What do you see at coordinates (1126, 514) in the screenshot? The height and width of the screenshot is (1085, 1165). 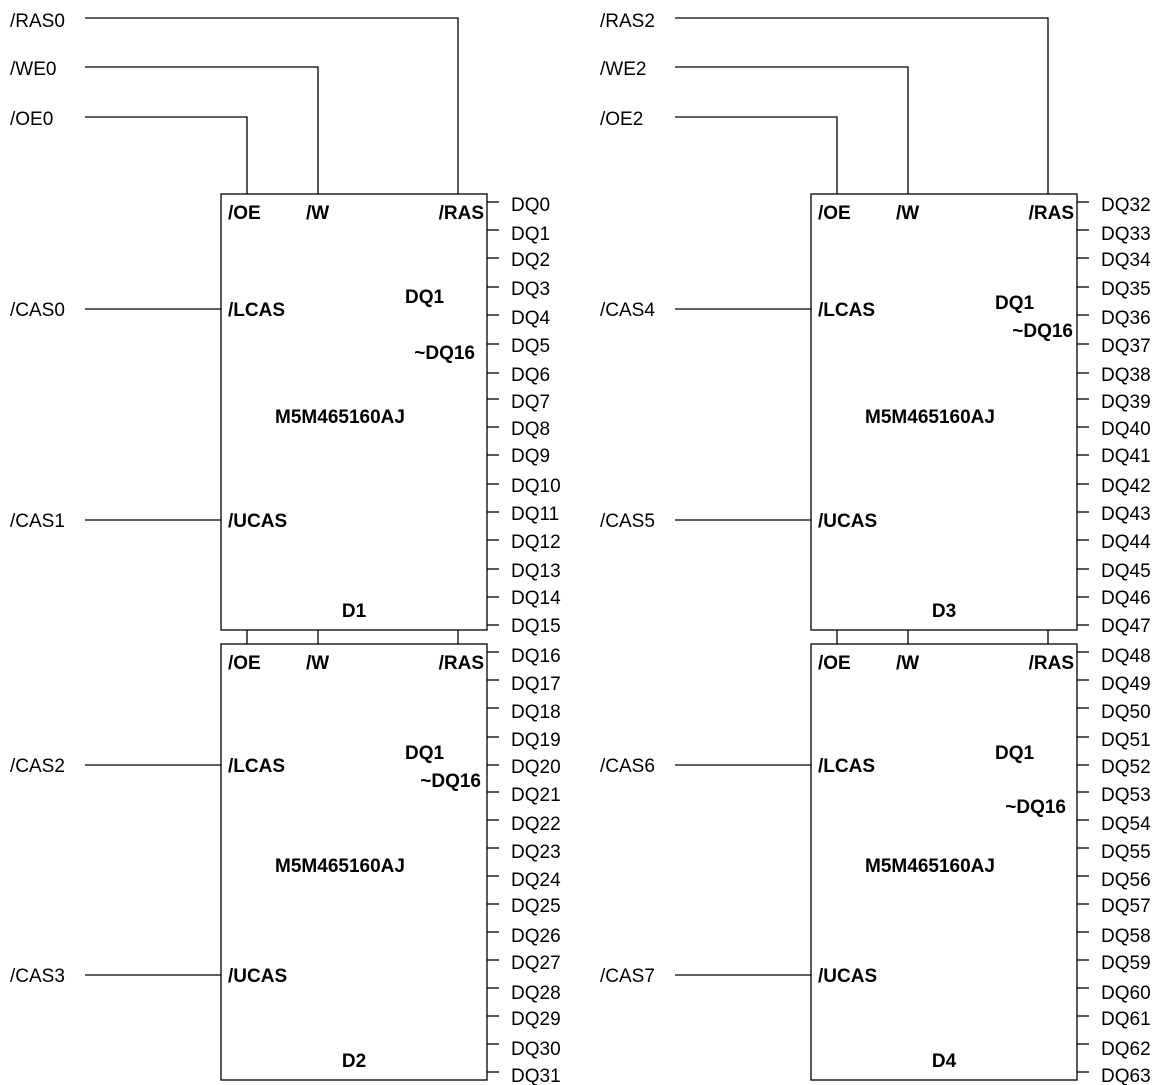 I see `dq-pin-label: DQ43` at bounding box center [1126, 514].